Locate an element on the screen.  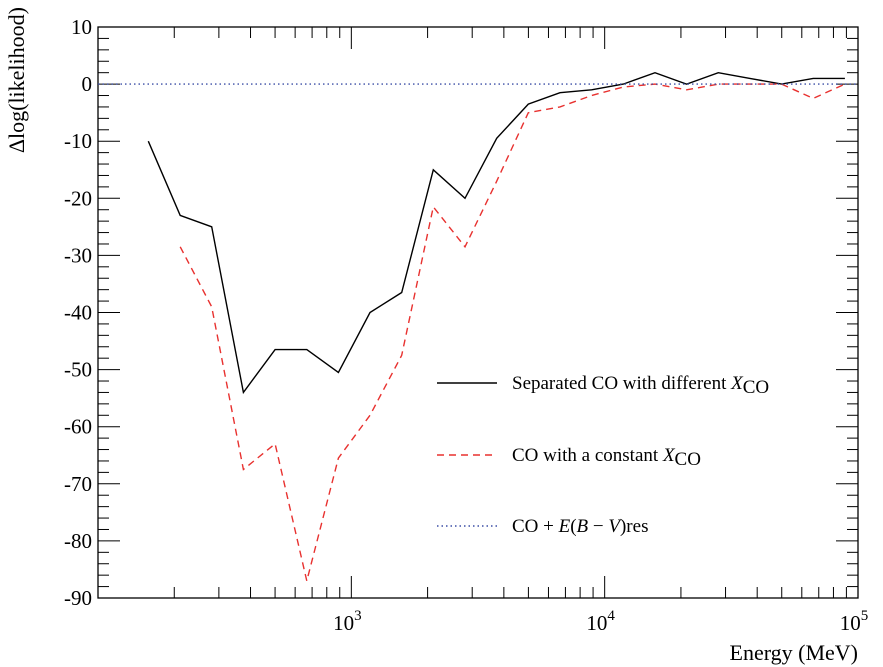
y-tick-label: -80 is located at coordinates (78, 541).